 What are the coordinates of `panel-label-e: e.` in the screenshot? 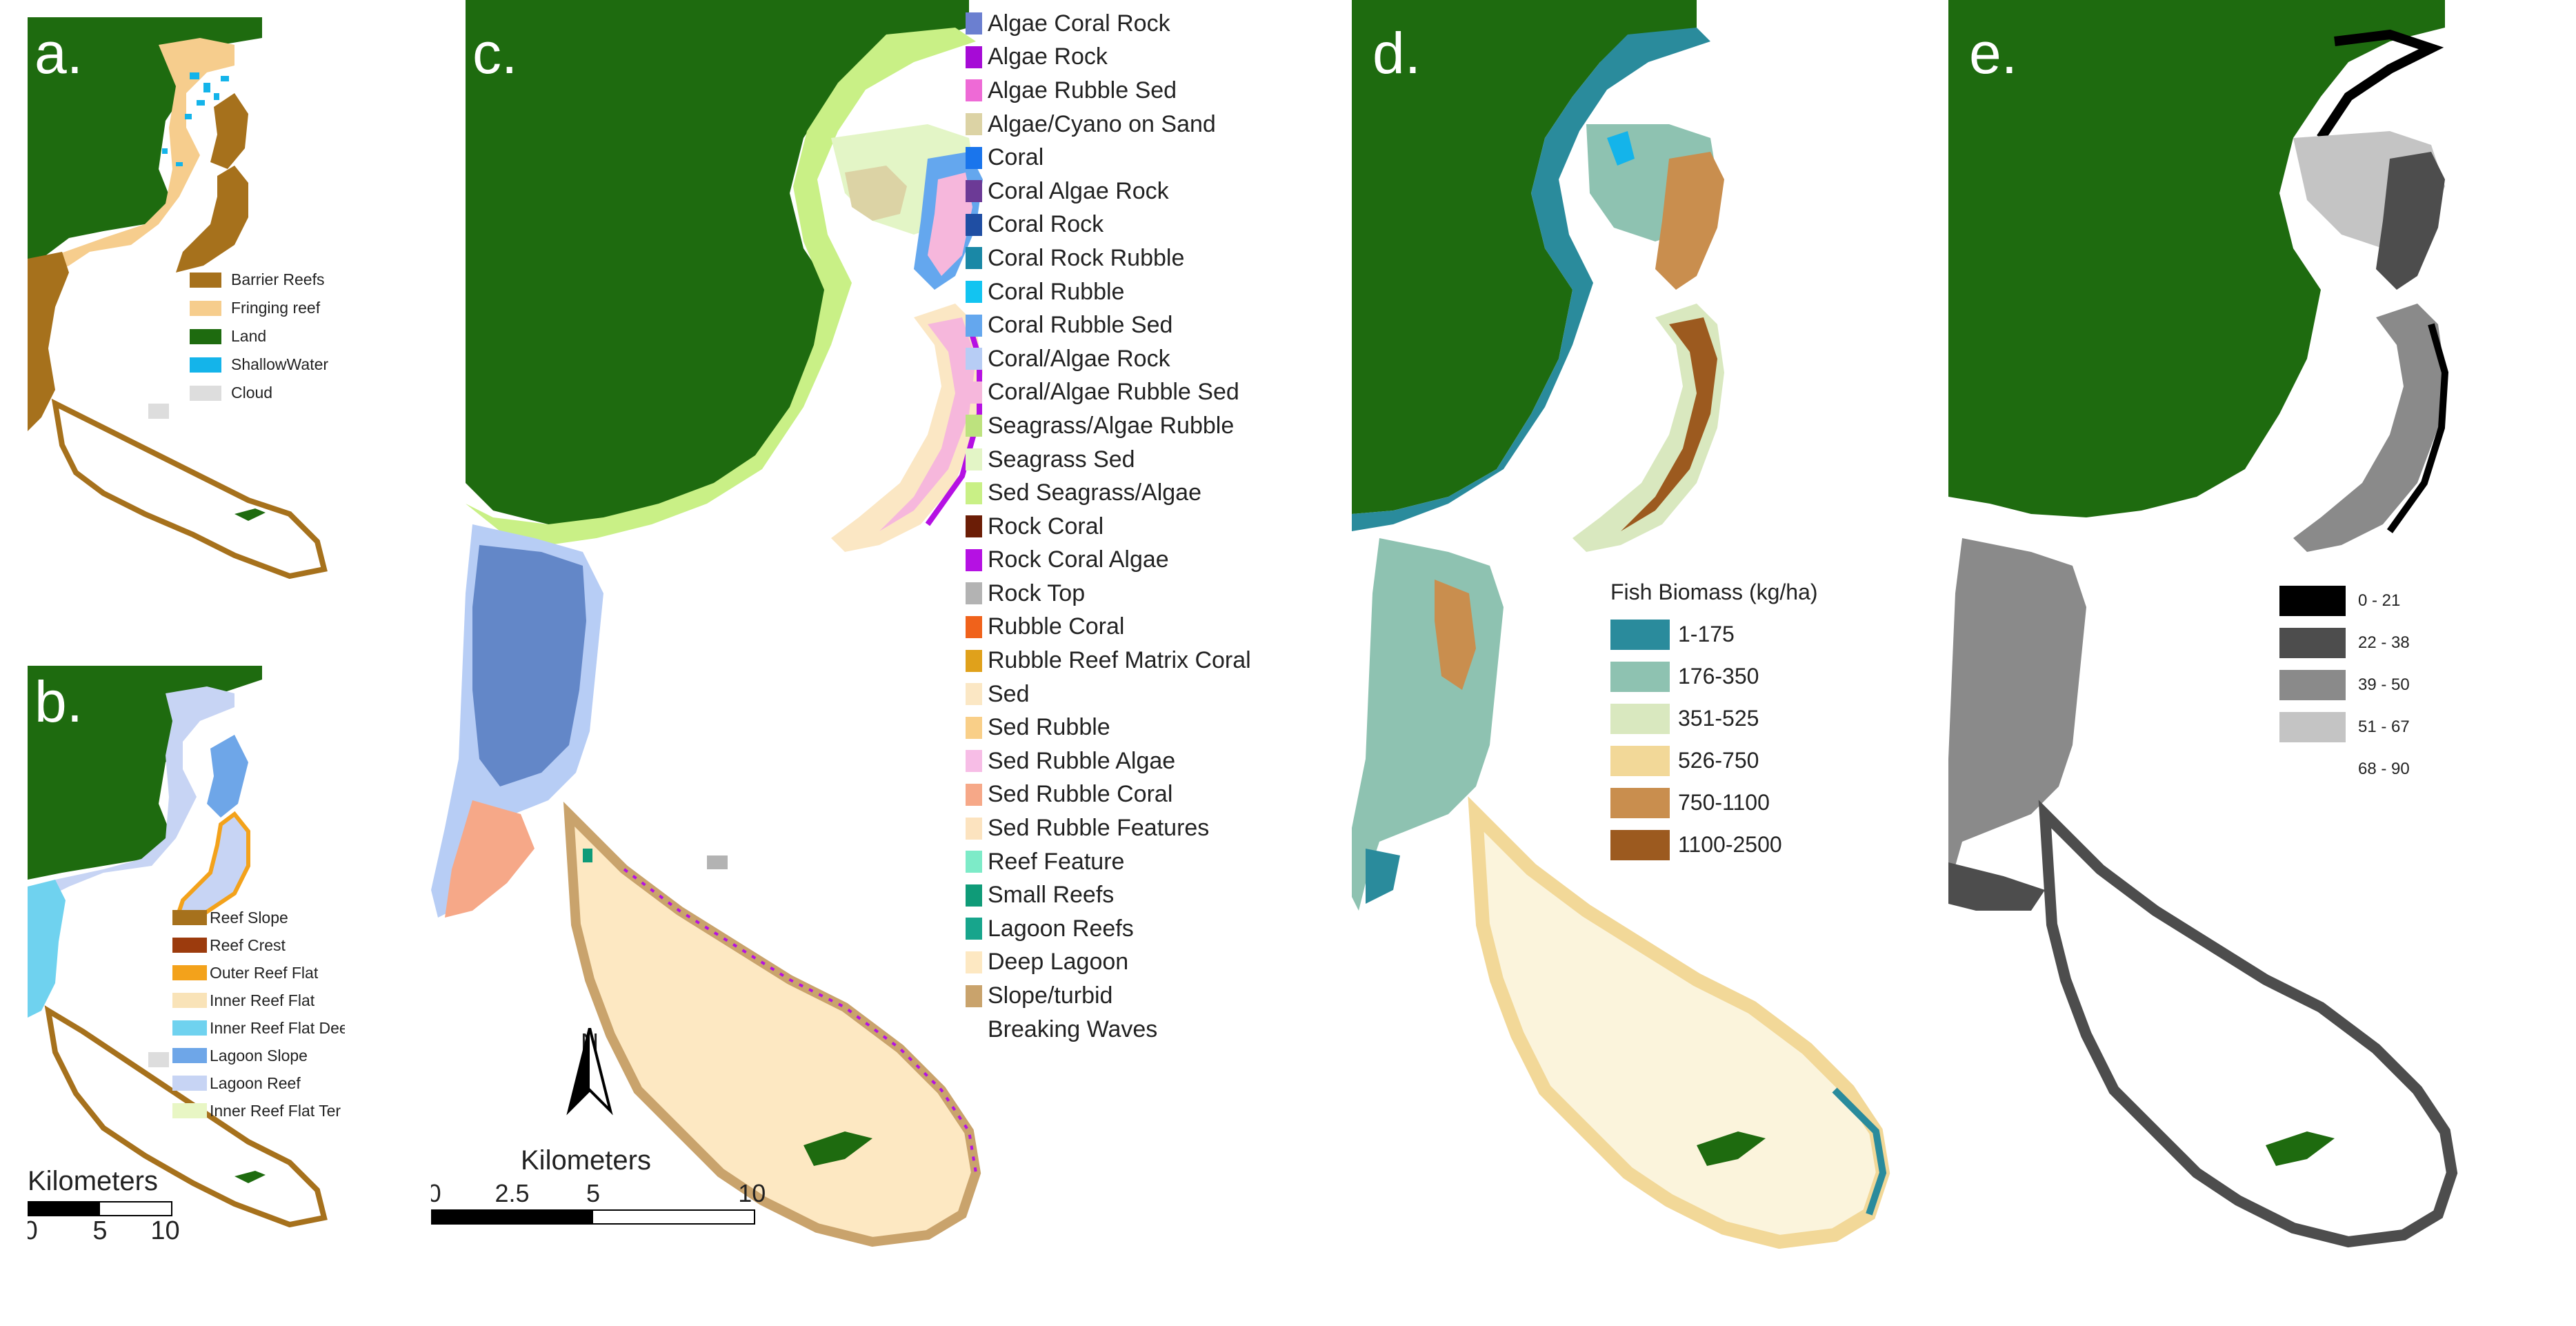 It's located at (1993, 53).